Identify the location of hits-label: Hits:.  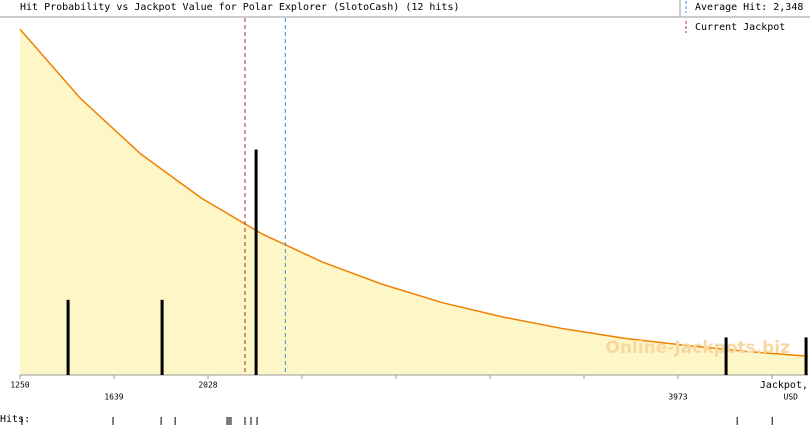
(15, 419).